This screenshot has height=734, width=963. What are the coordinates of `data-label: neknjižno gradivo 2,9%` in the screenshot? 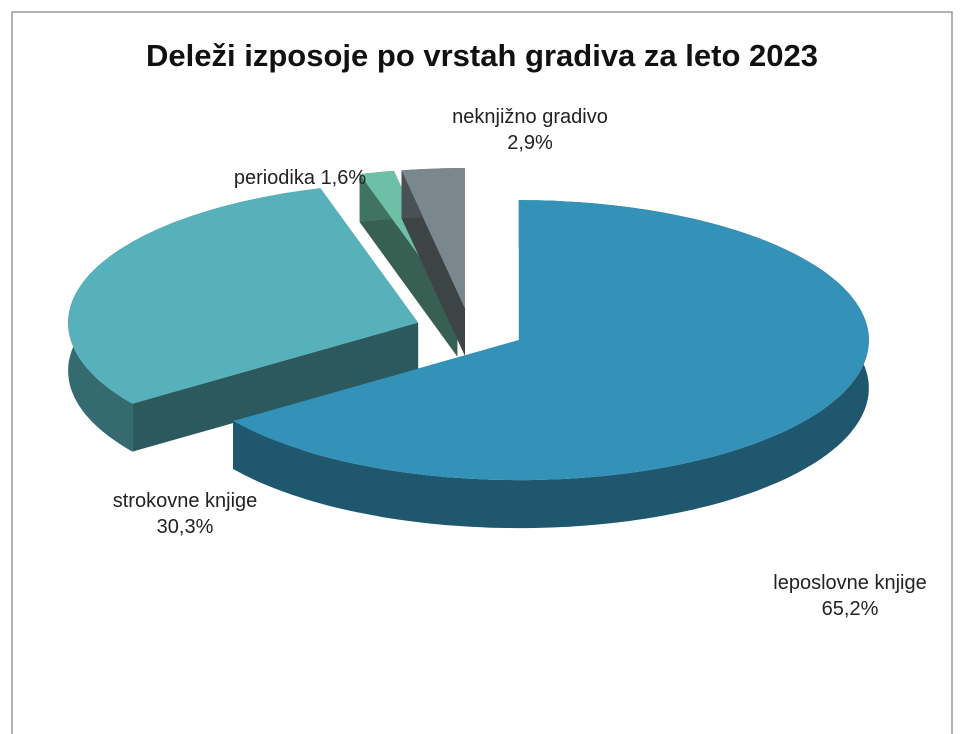 It's located at (530, 130).